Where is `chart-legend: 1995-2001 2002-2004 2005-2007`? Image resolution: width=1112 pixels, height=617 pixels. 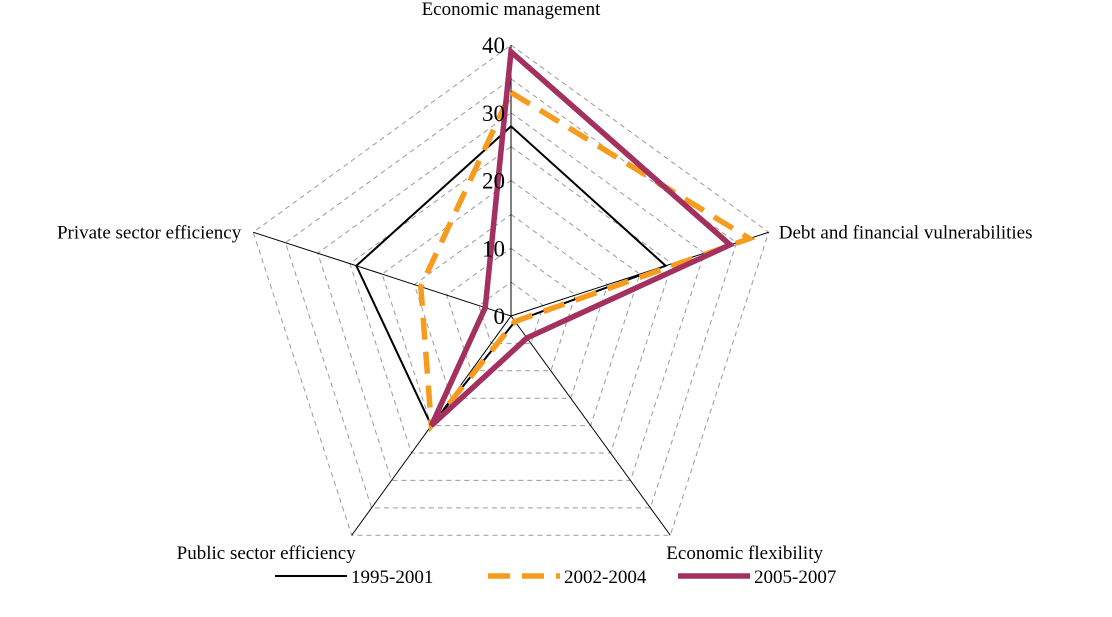 chart-legend: 1995-2001 2002-2004 2005-2007 is located at coordinates (555, 577).